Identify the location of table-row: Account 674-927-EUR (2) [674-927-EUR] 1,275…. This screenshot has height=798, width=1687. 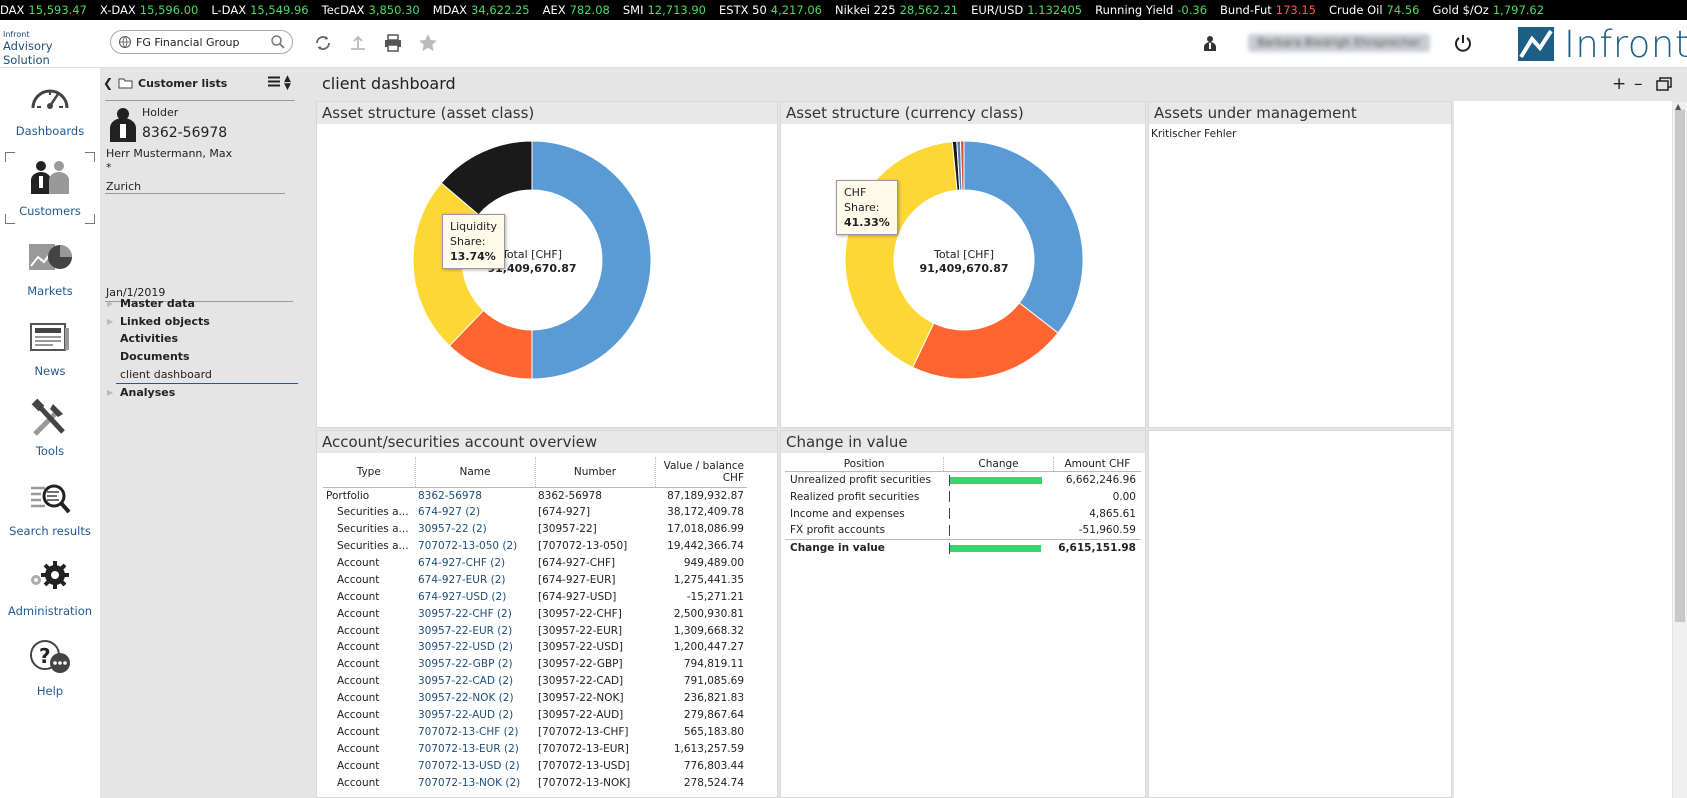
(535, 579).